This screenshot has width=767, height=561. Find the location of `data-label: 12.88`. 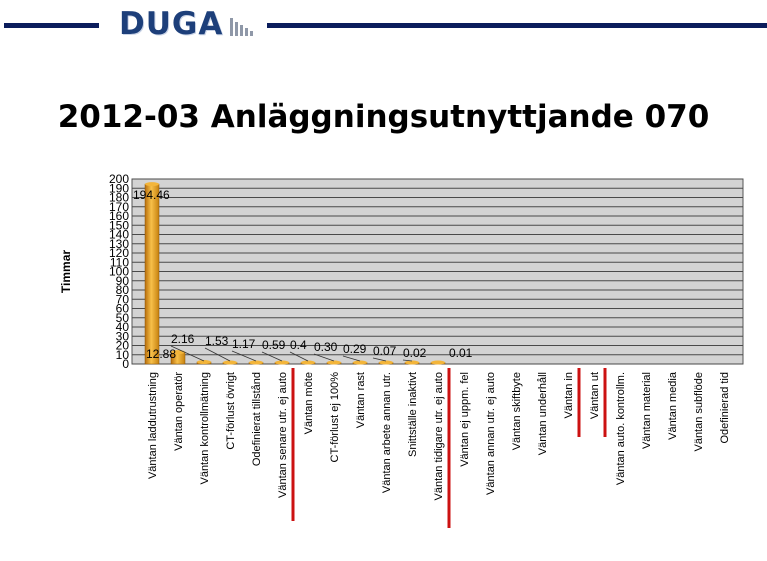

data-label: 12.88 is located at coordinates (161, 354).